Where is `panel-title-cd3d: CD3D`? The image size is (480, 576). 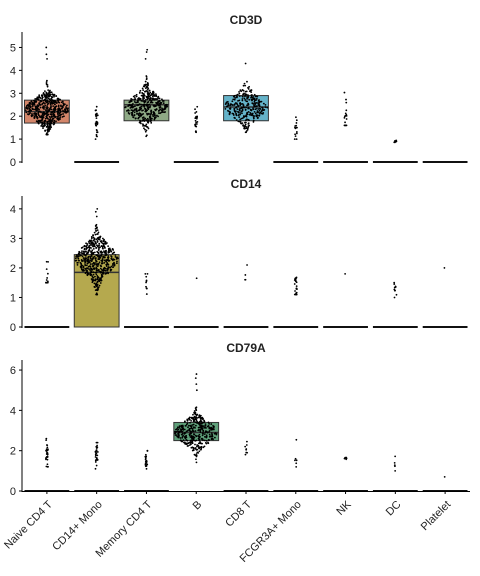
panel-title-cd3d: CD3D is located at coordinates (246, 20).